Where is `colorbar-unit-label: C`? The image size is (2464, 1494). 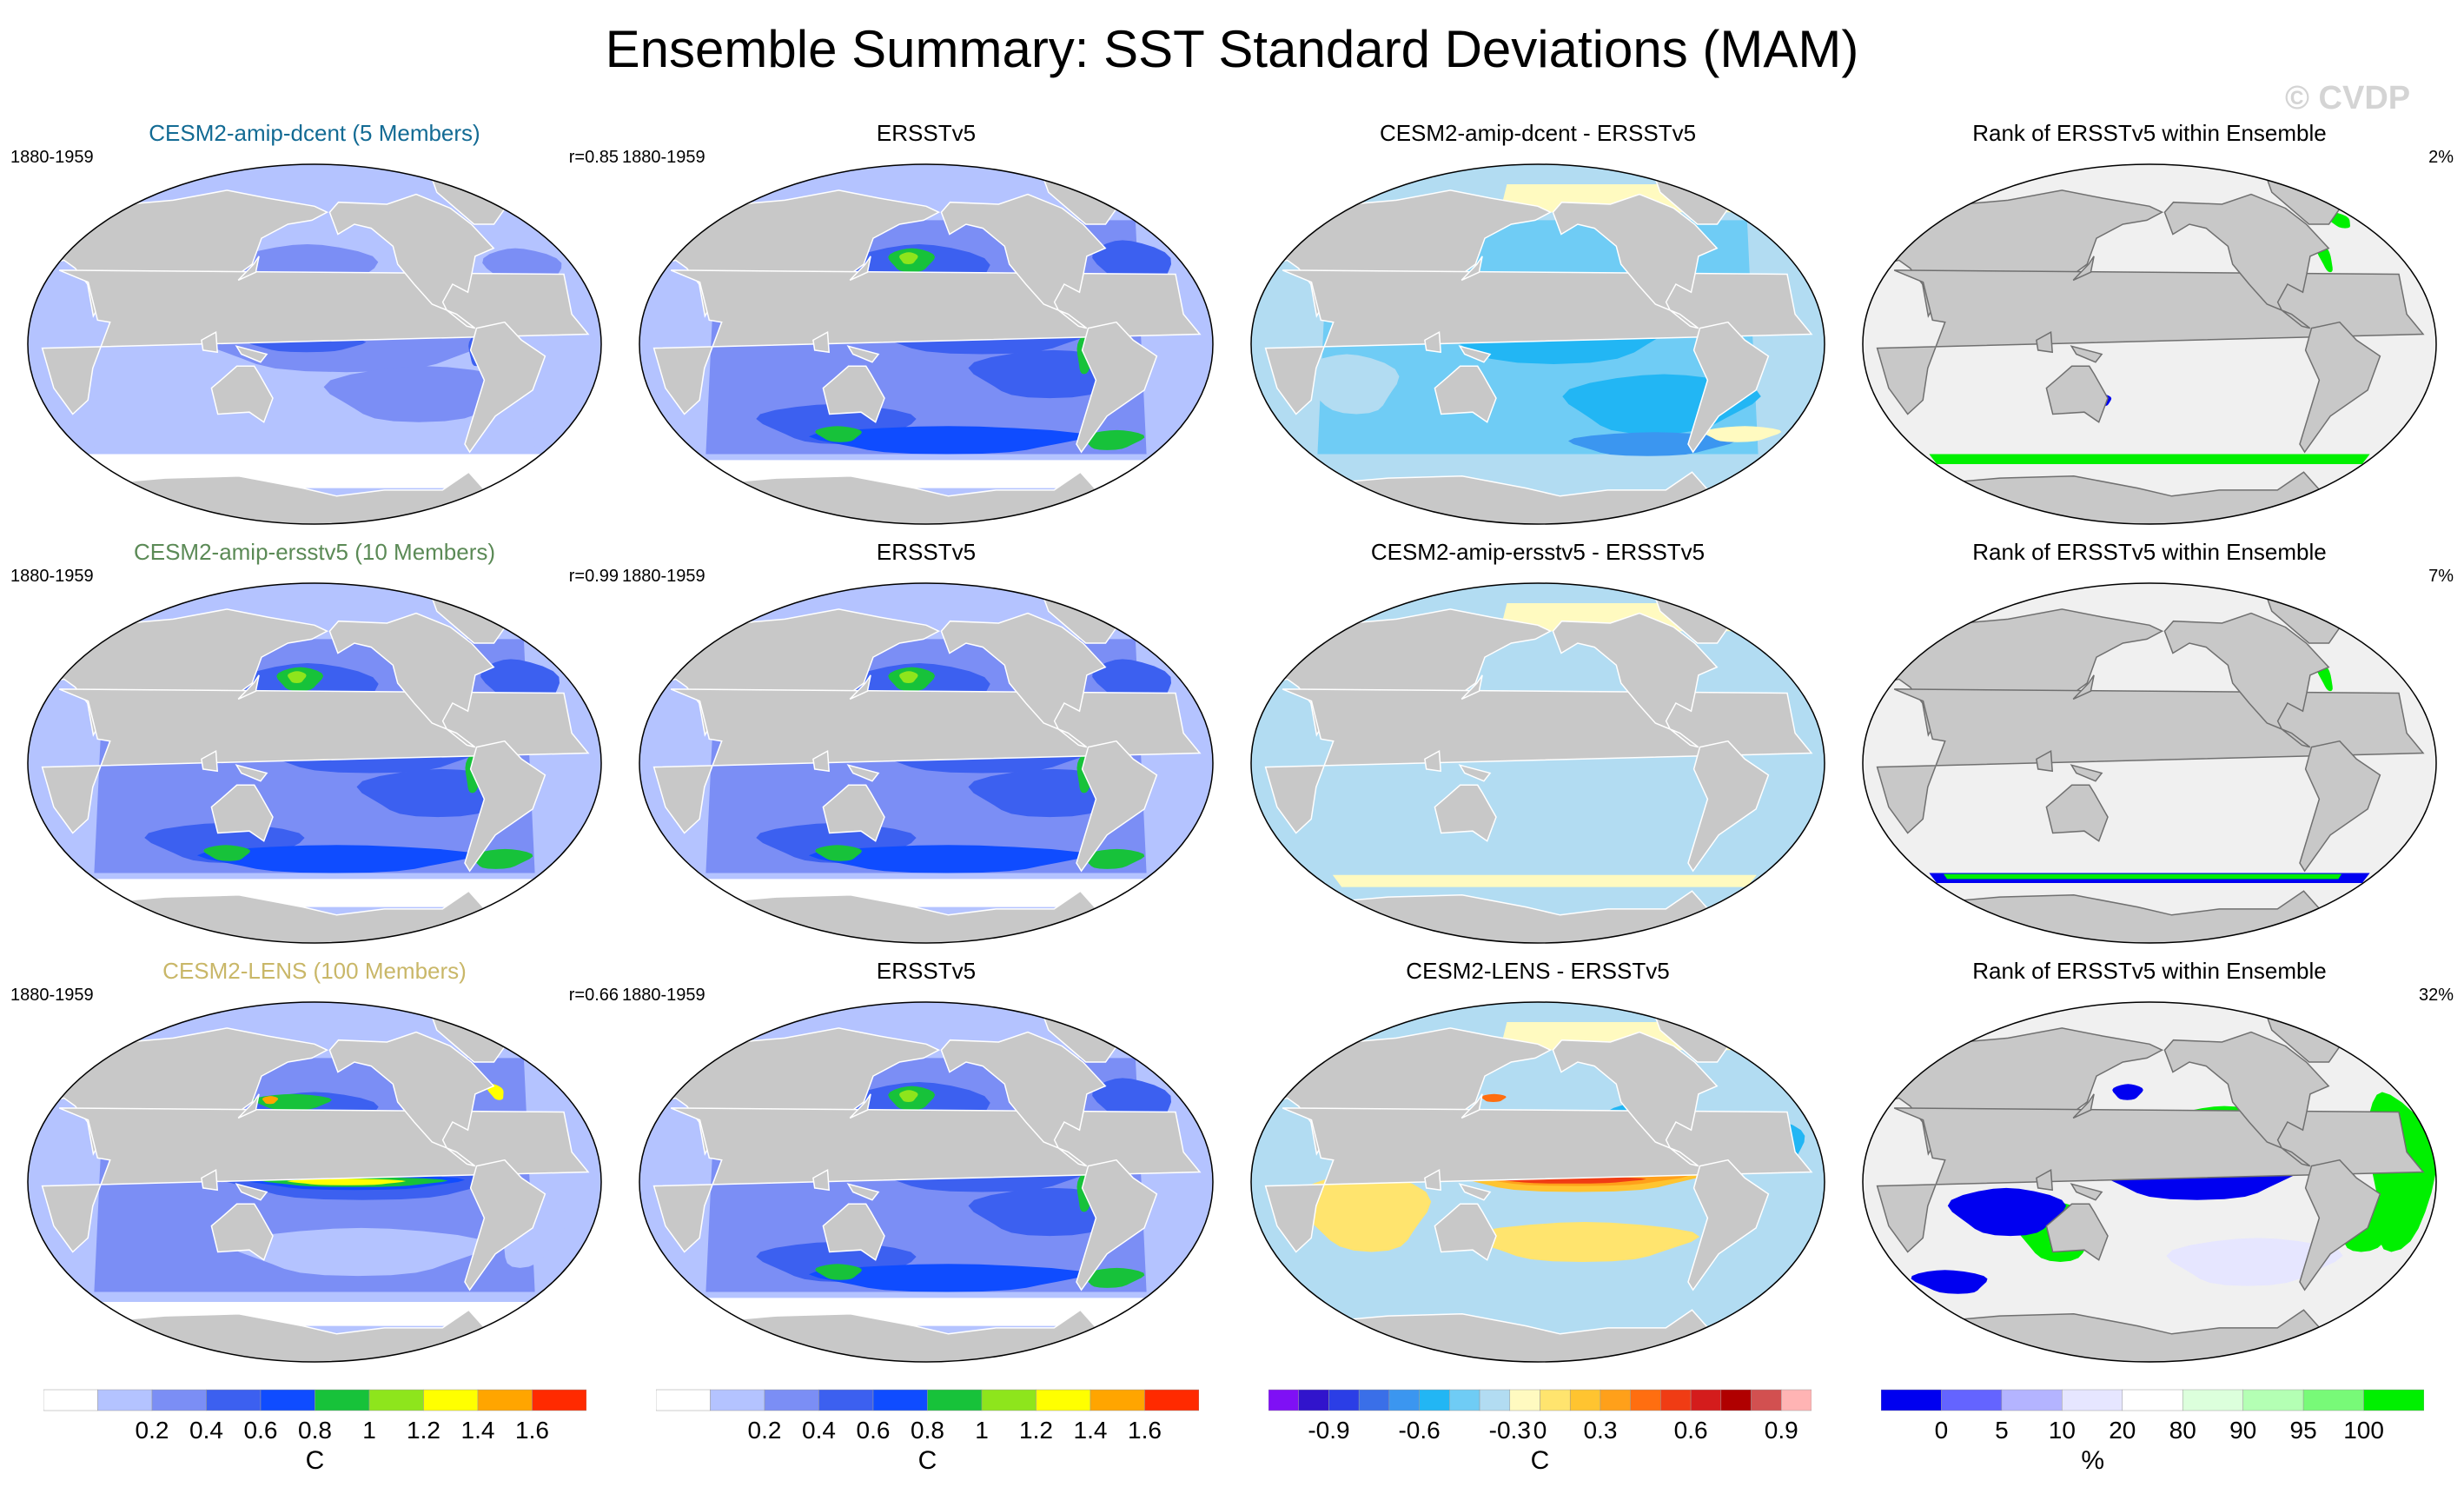 colorbar-unit-label: C is located at coordinates (927, 1461).